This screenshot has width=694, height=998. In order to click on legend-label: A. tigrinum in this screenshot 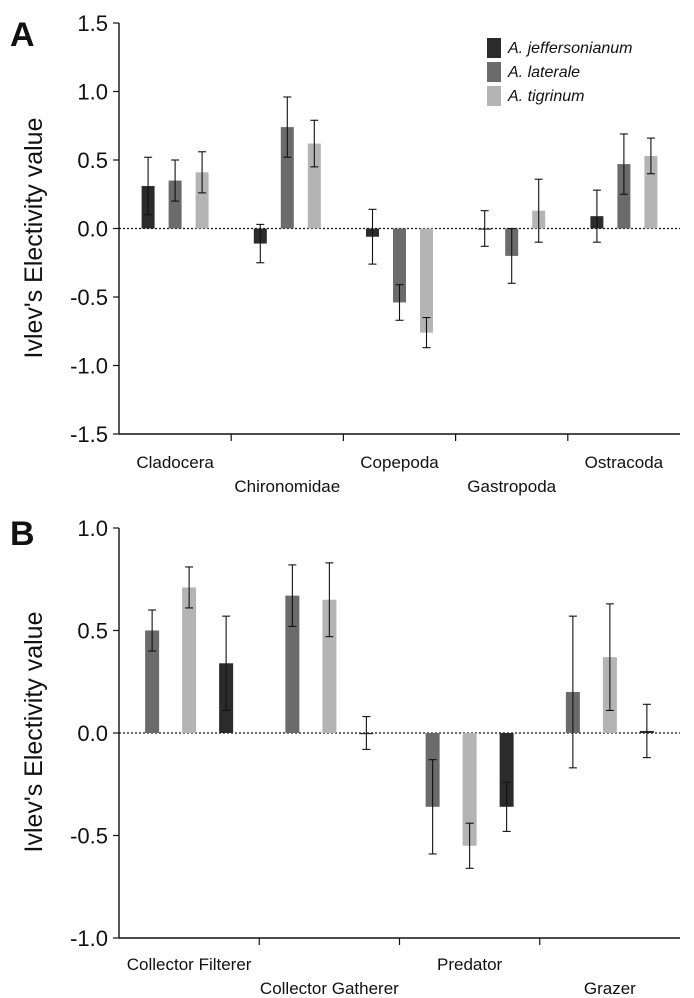, I will do `click(545, 96)`.